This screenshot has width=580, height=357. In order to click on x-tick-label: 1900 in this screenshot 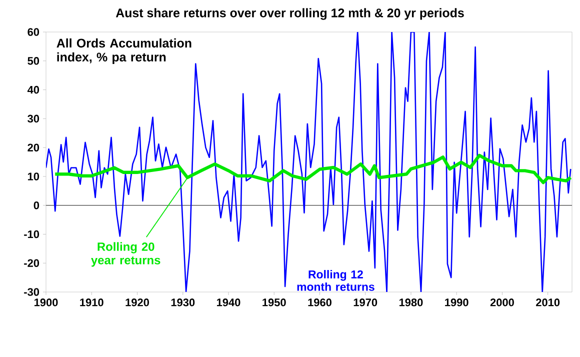, I will do `click(46, 302)`.